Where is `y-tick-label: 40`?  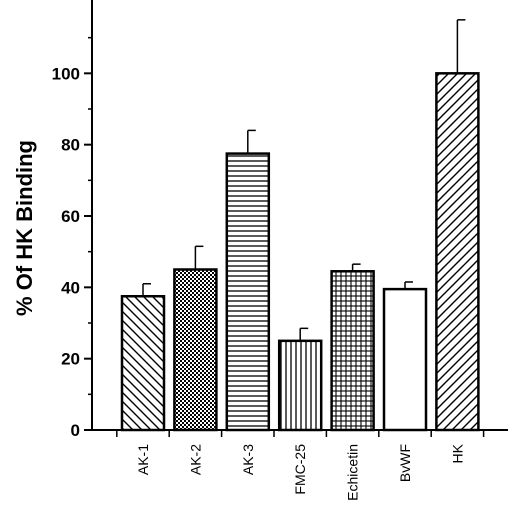
y-tick-label: 40 is located at coordinates (70, 287).